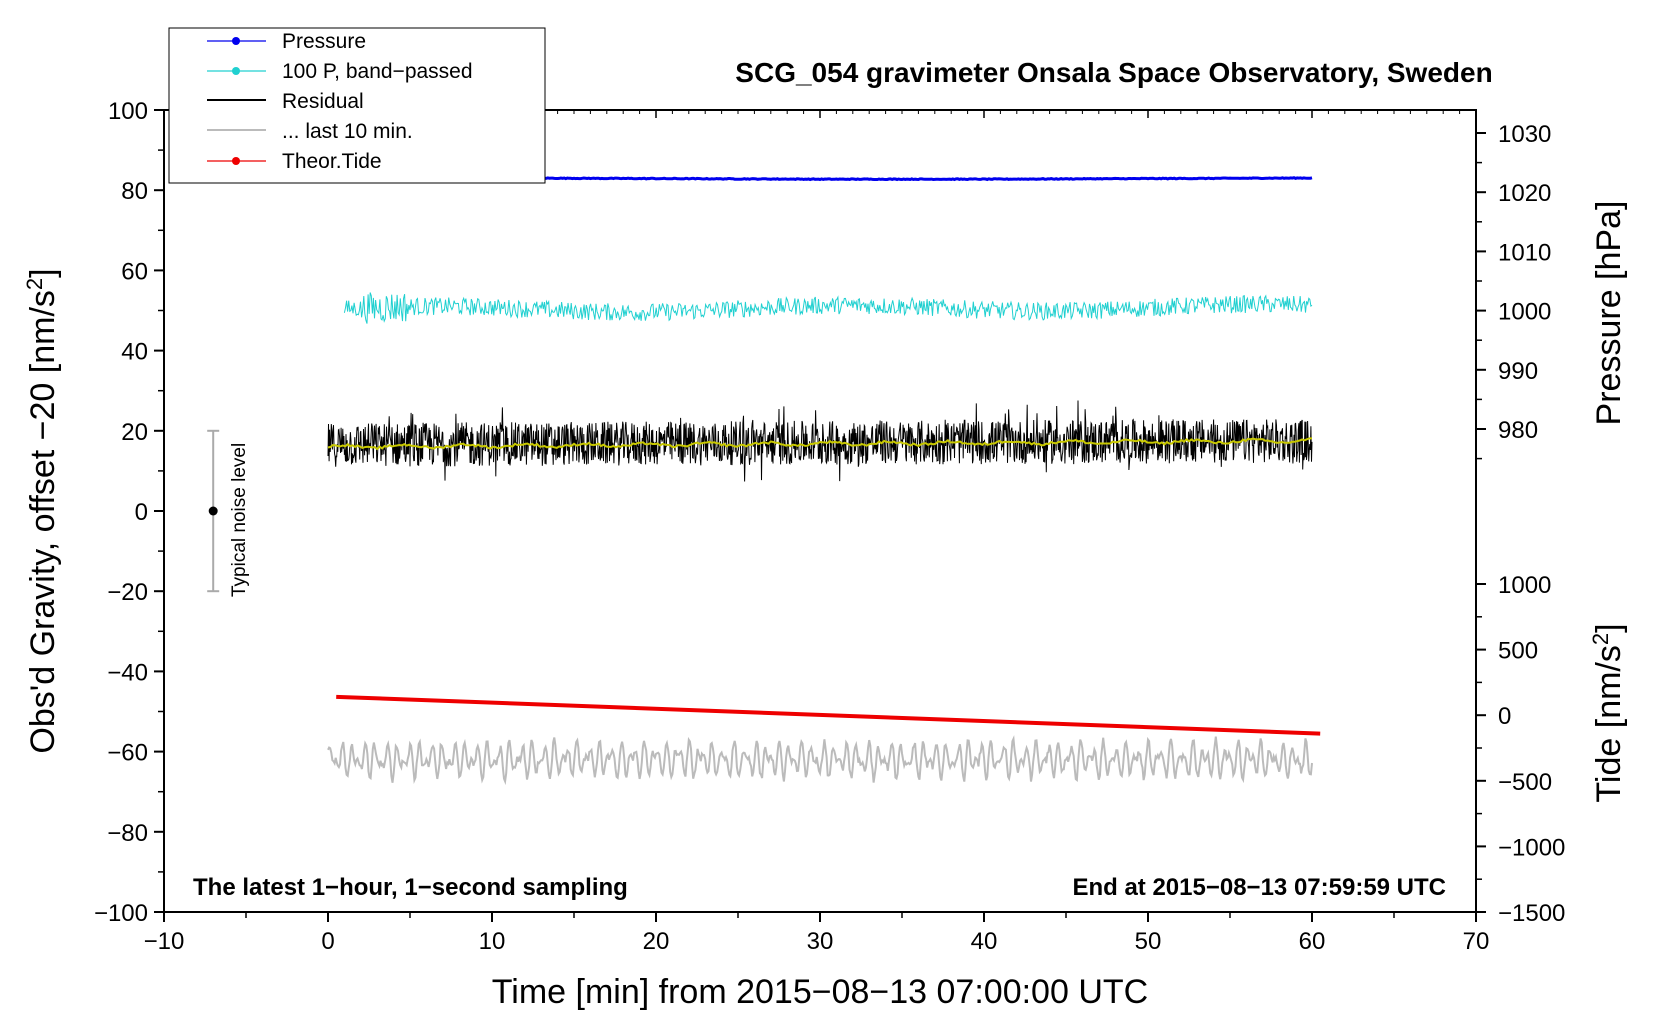  Describe the element at coordinates (1524, 252) in the screenshot. I see `pressure-tick-label: 1010` at that location.